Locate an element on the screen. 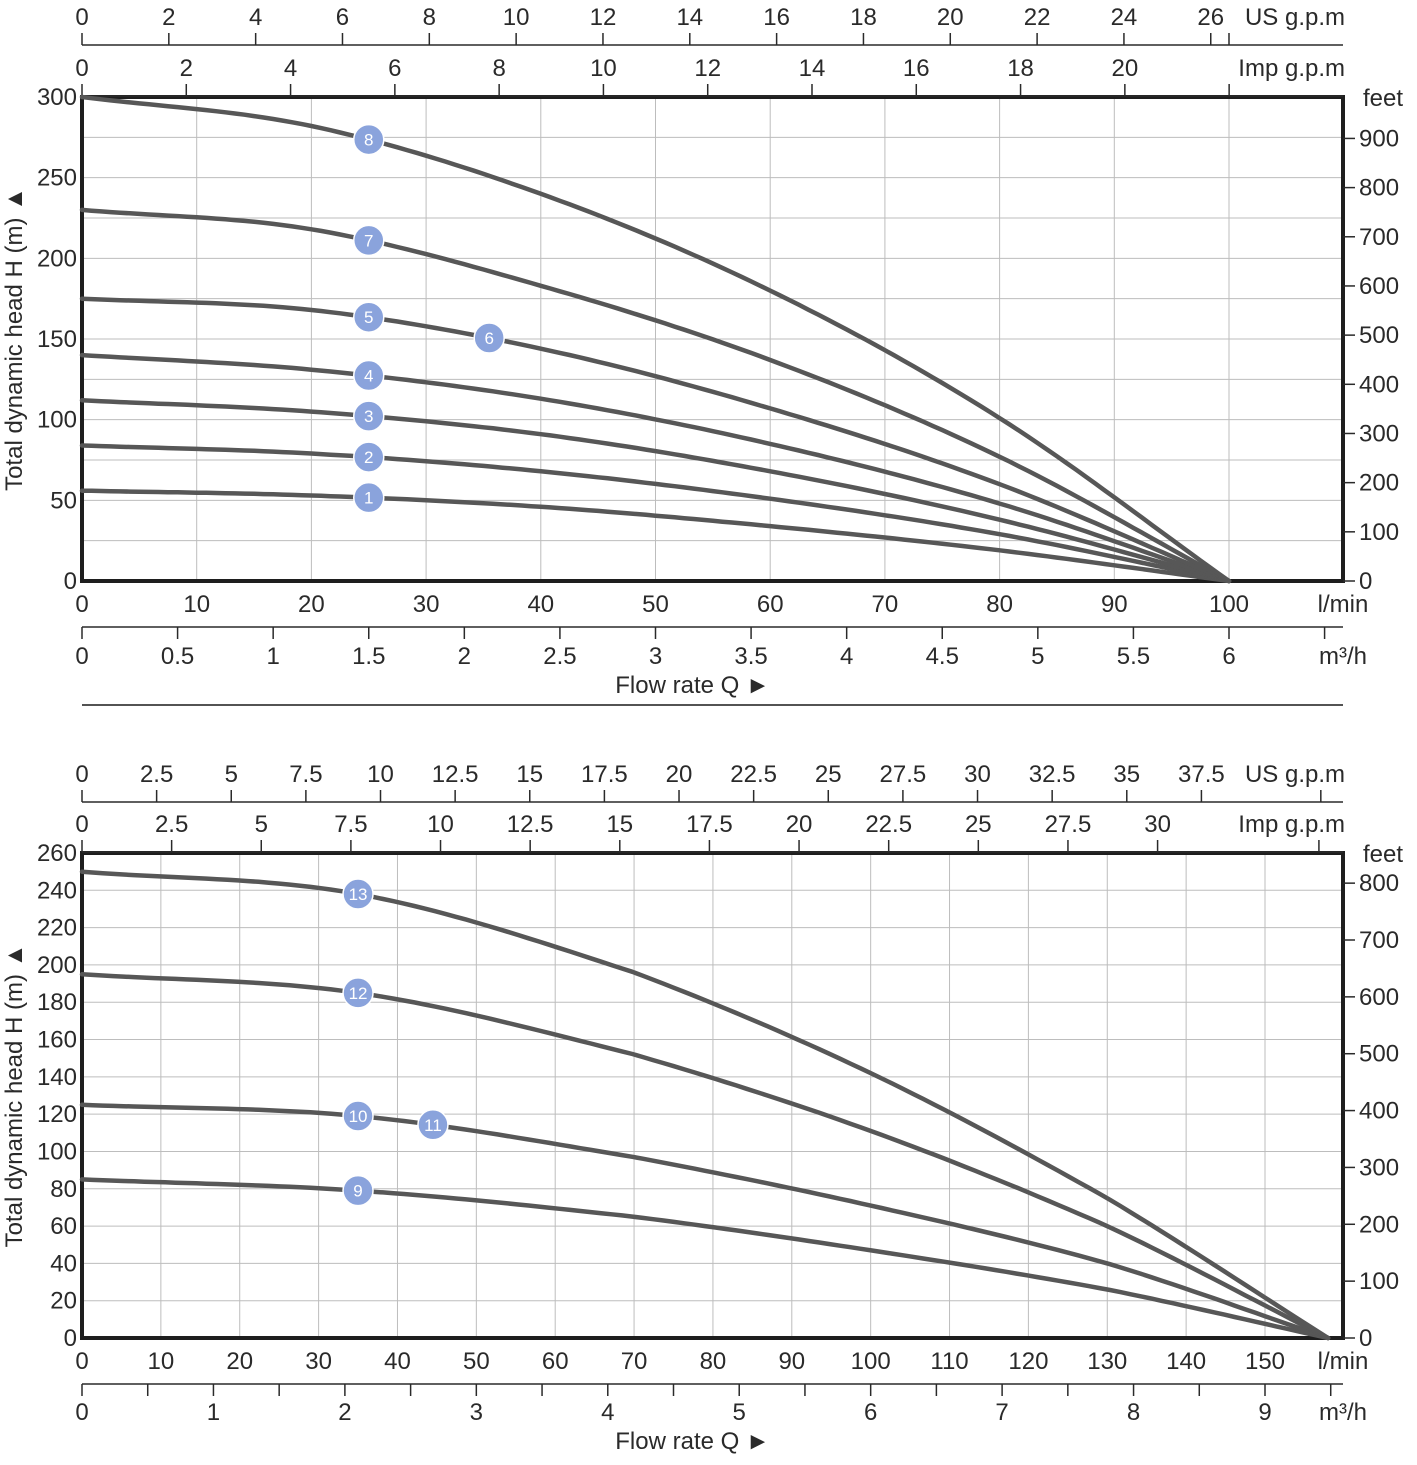 The height and width of the screenshot is (1465, 1417). curve-marker-label: 9 is located at coordinates (357, 1191).